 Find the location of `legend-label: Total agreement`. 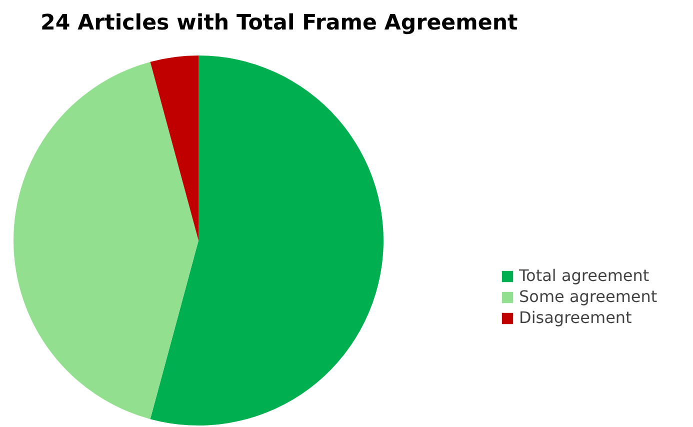

legend-label: Total agreement is located at coordinates (584, 275).